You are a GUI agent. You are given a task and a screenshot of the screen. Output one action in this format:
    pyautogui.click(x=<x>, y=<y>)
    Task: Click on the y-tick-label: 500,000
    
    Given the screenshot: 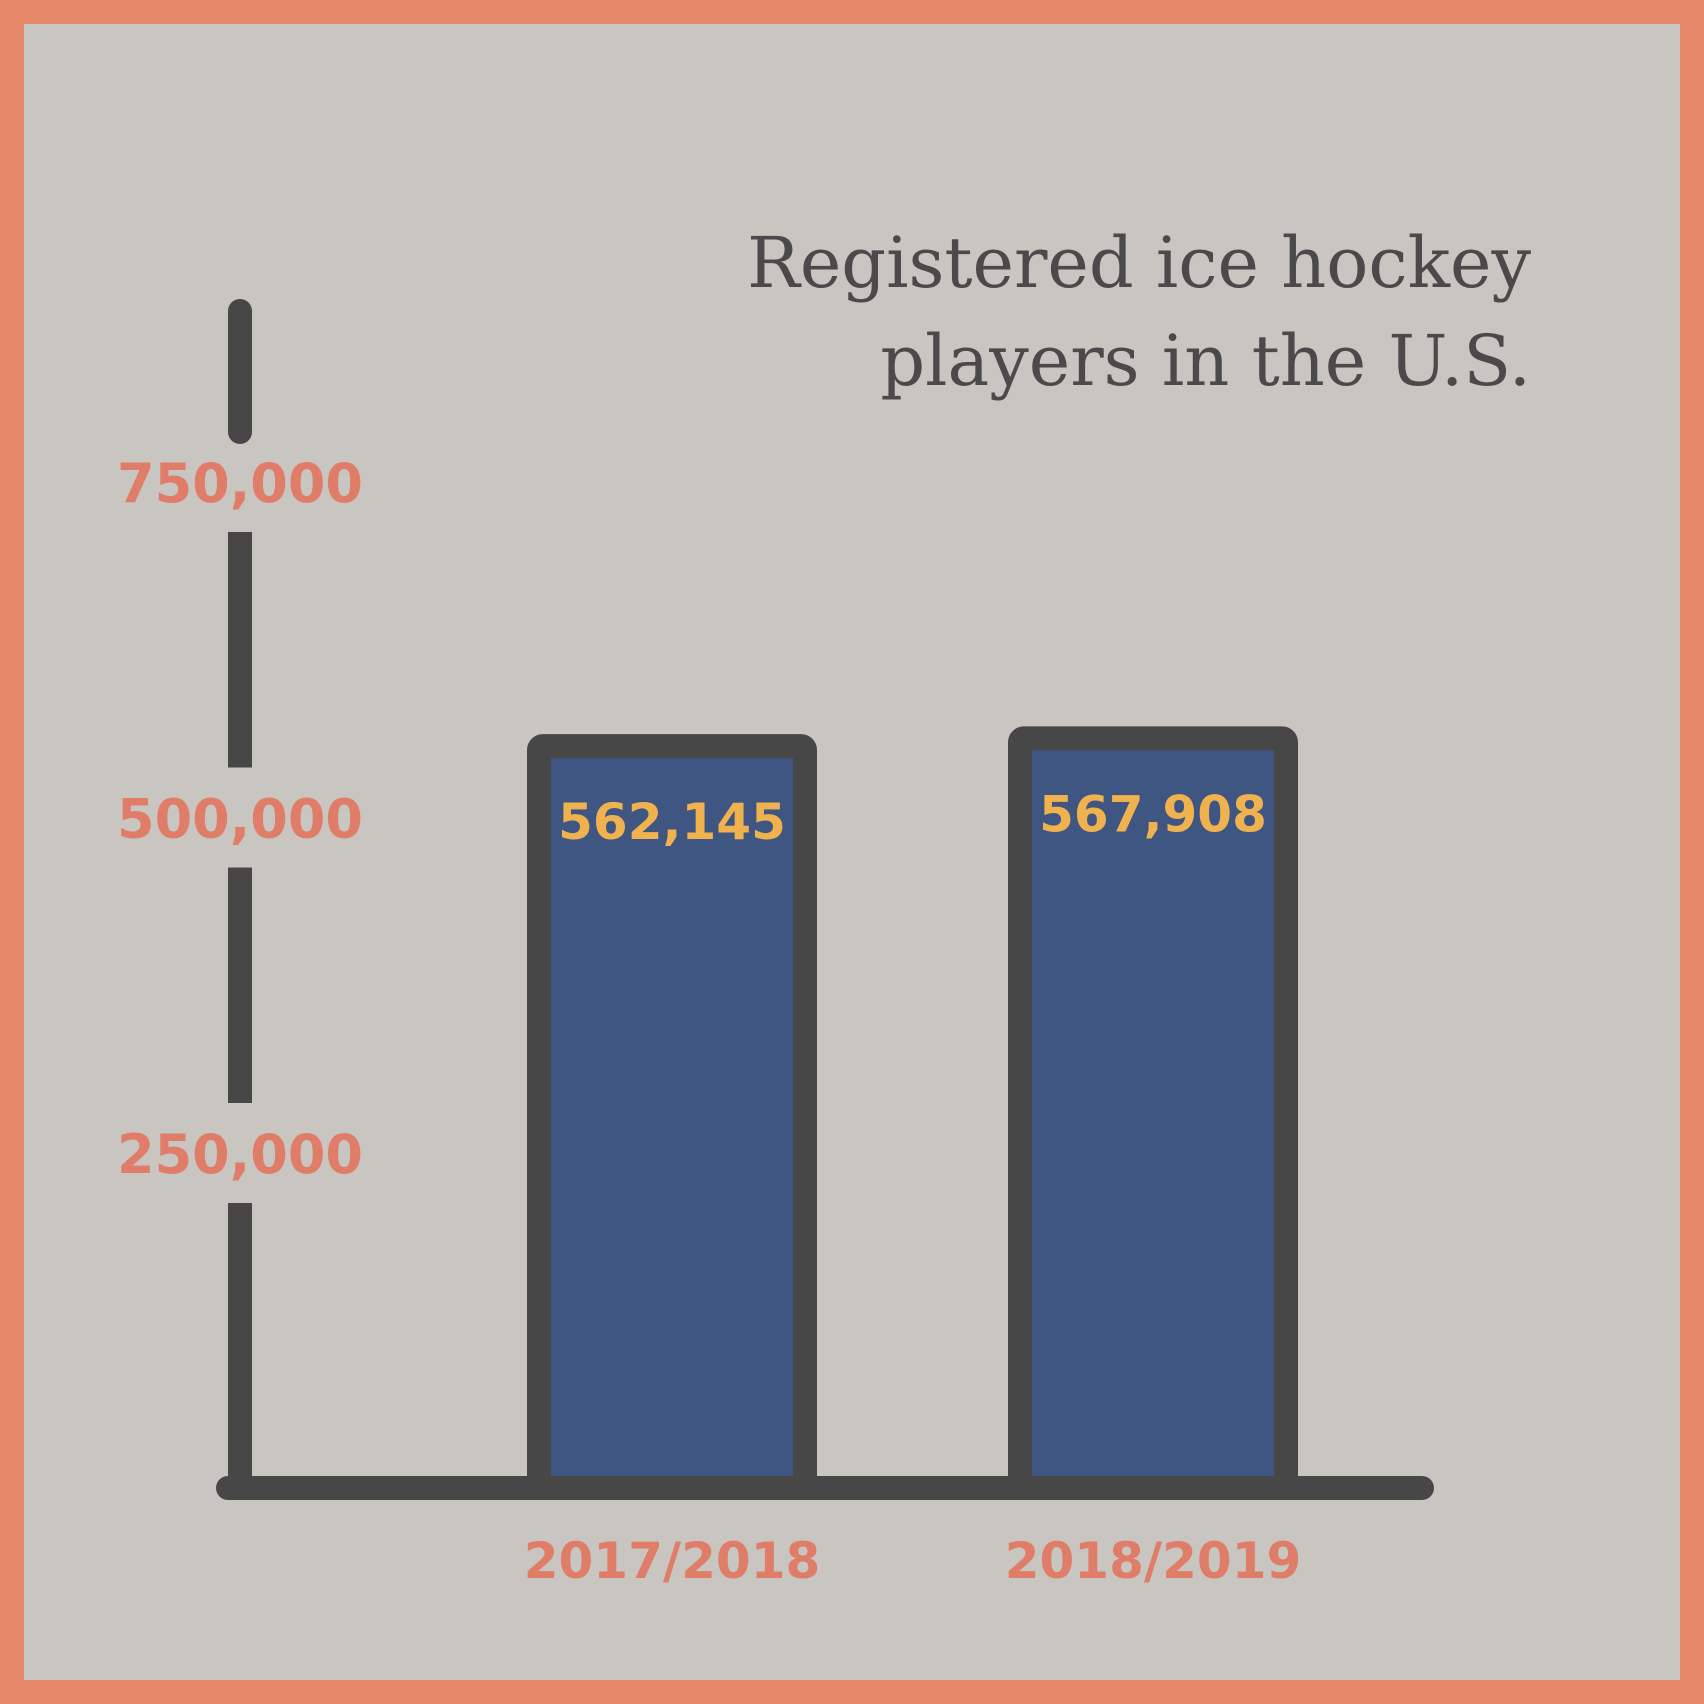 What is the action you would take?
    pyautogui.click(x=240, y=819)
    